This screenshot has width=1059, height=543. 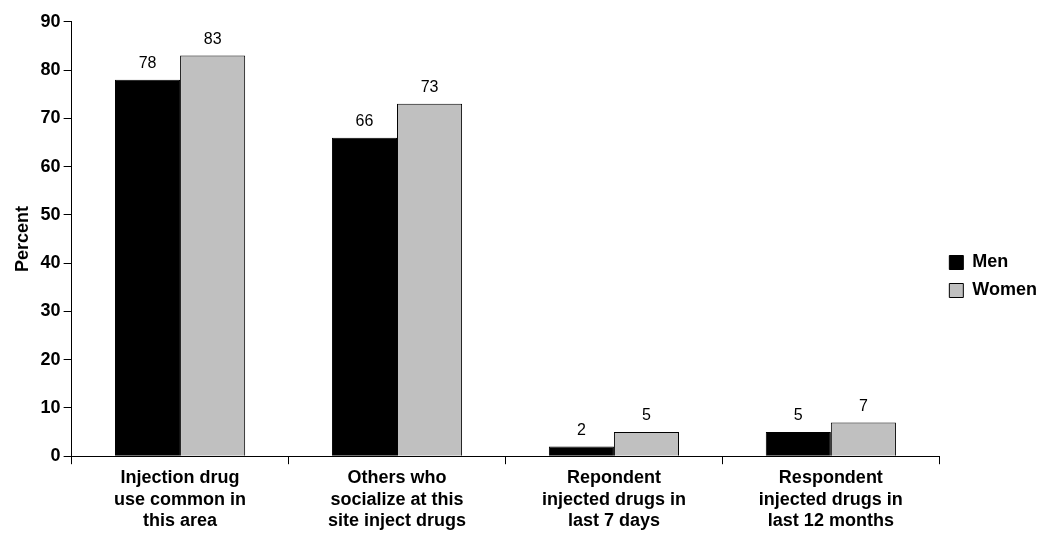 I want to click on legend-label: Men, so click(x=990, y=261).